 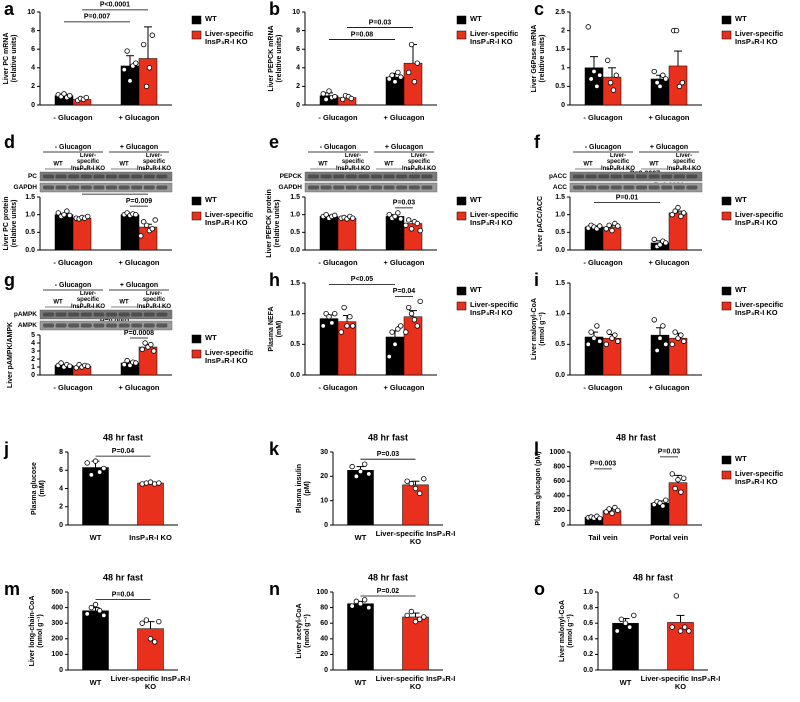 What do you see at coordinates (30, 250) in the screenshot?
I see `y-tick-label: 0.0` at bounding box center [30, 250].